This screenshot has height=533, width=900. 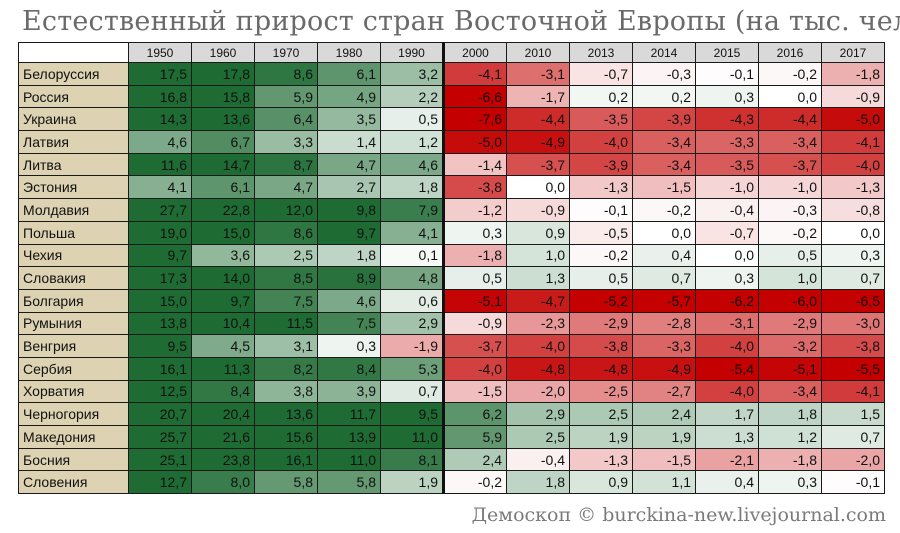 I want to click on country-label: Сербия, so click(x=73, y=368).